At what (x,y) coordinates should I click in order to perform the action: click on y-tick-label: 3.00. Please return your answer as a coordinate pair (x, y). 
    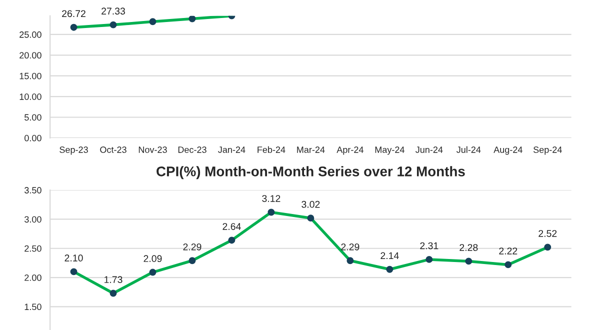
    Looking at the image, I should click on (33, 219).